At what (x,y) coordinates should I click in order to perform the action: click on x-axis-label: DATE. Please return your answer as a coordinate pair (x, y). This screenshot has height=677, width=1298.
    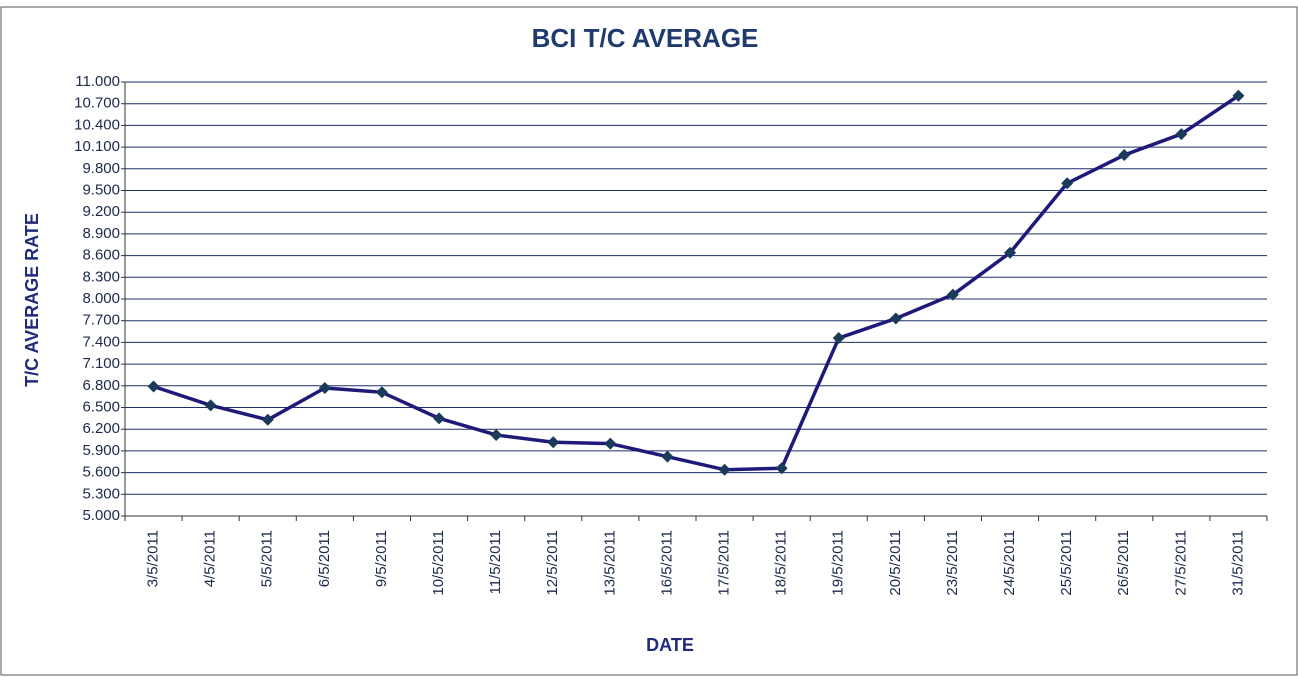
    Looking at the image, I should click on (670, 645).